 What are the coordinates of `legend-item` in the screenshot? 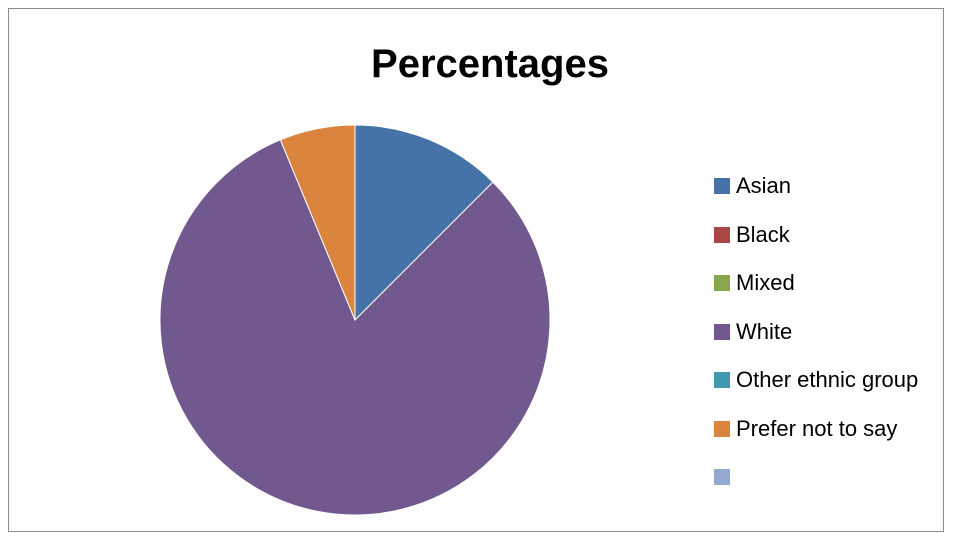 It's located at (816, 477).